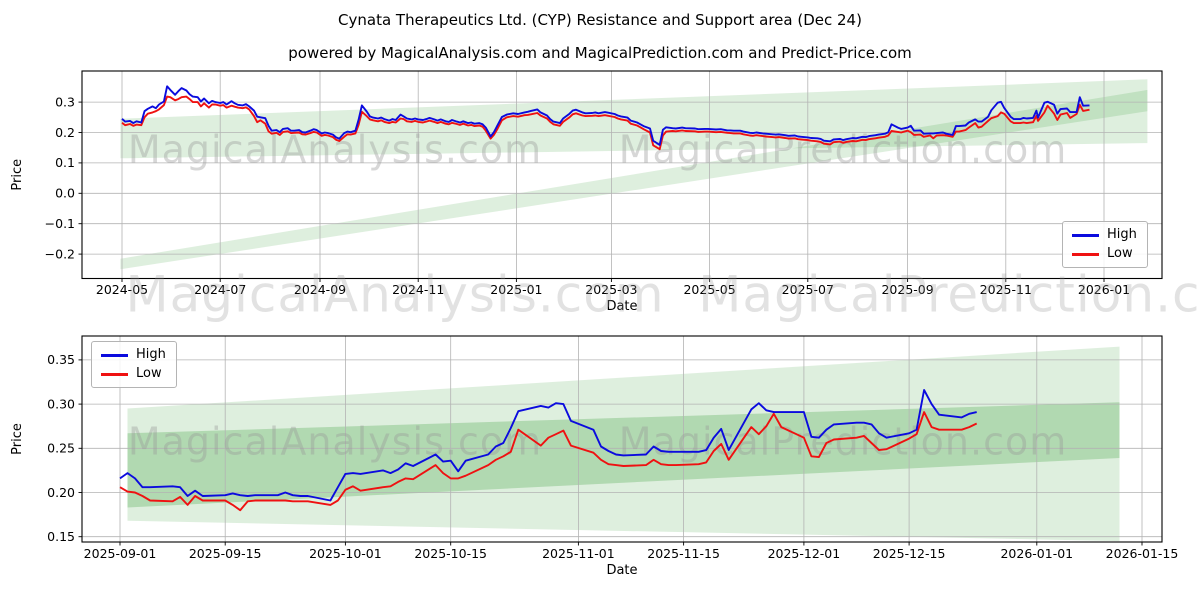 This screenshot has width=1200, height=600. Describe the element at coordinates (907, 289) in the screenshot. I see `x-tick-label: 2025-09` at that location.